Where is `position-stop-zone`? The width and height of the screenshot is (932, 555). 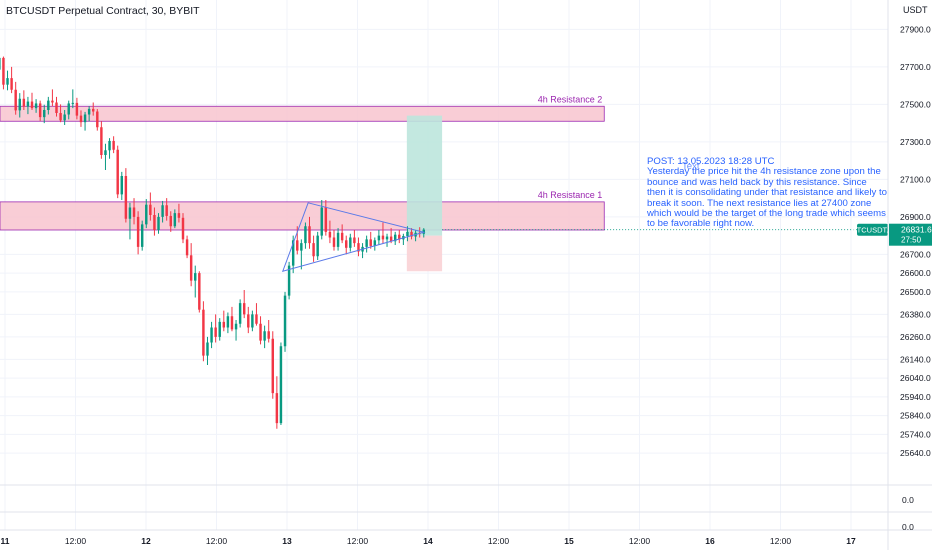 position-stop-zone is located at coordinates (424, 253).